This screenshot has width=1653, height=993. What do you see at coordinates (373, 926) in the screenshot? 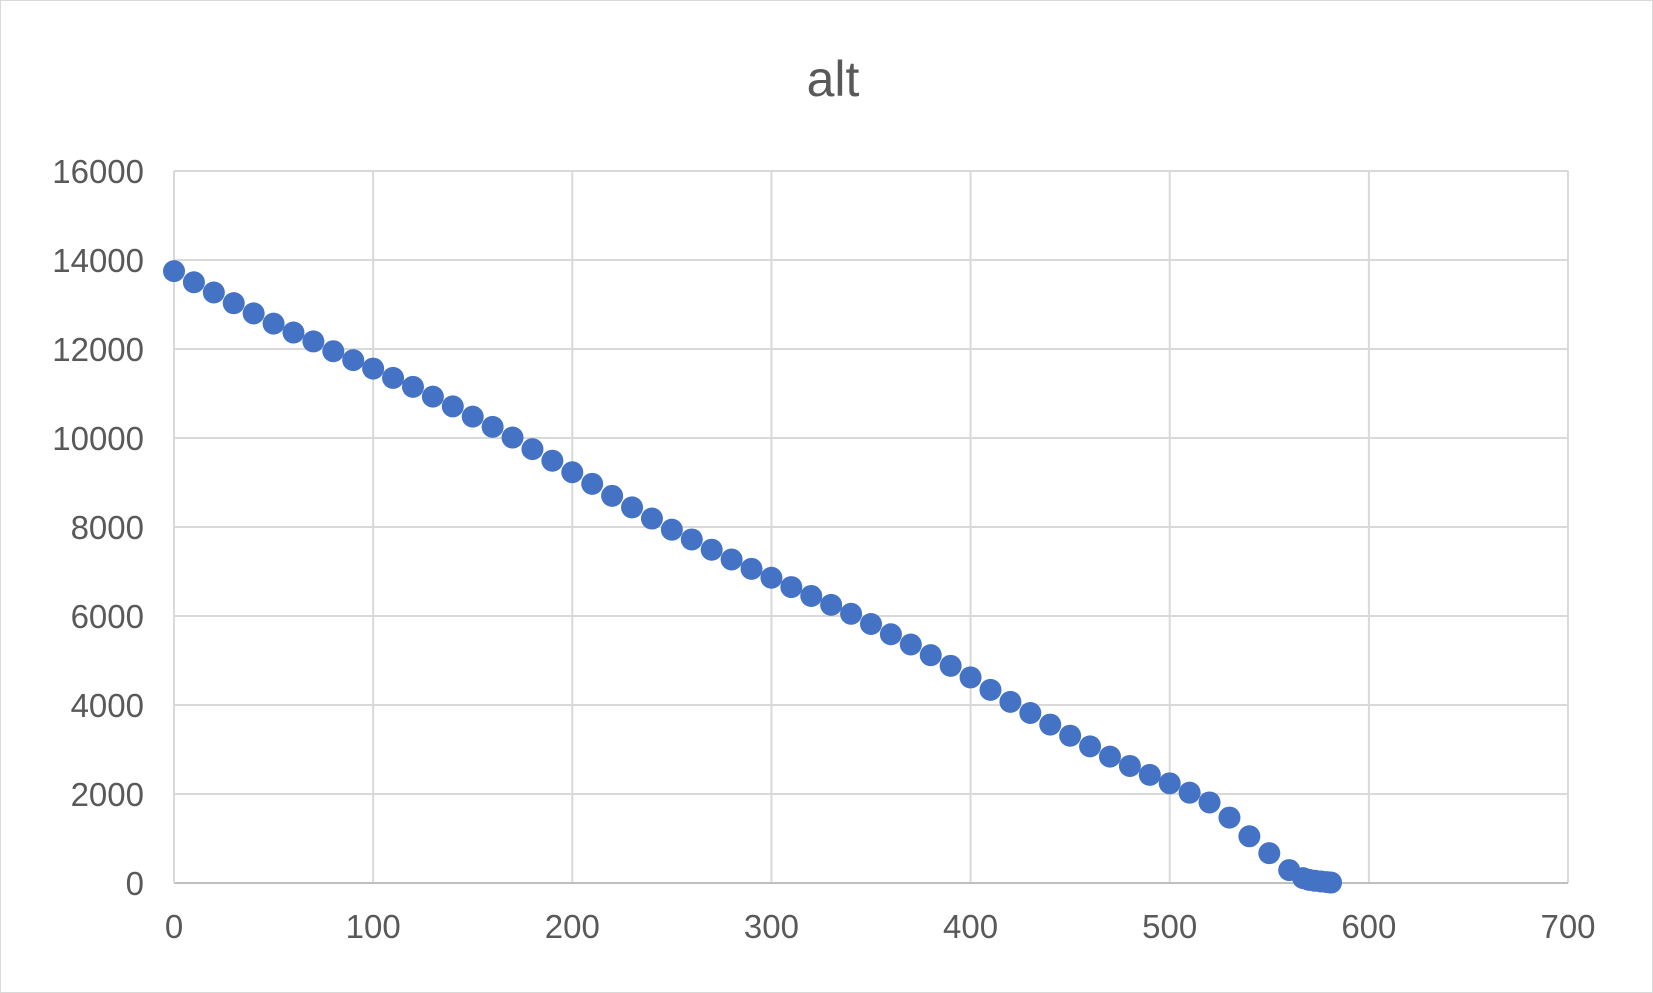
I see `x-tick-label: 100` at bounding box center [373, 926].